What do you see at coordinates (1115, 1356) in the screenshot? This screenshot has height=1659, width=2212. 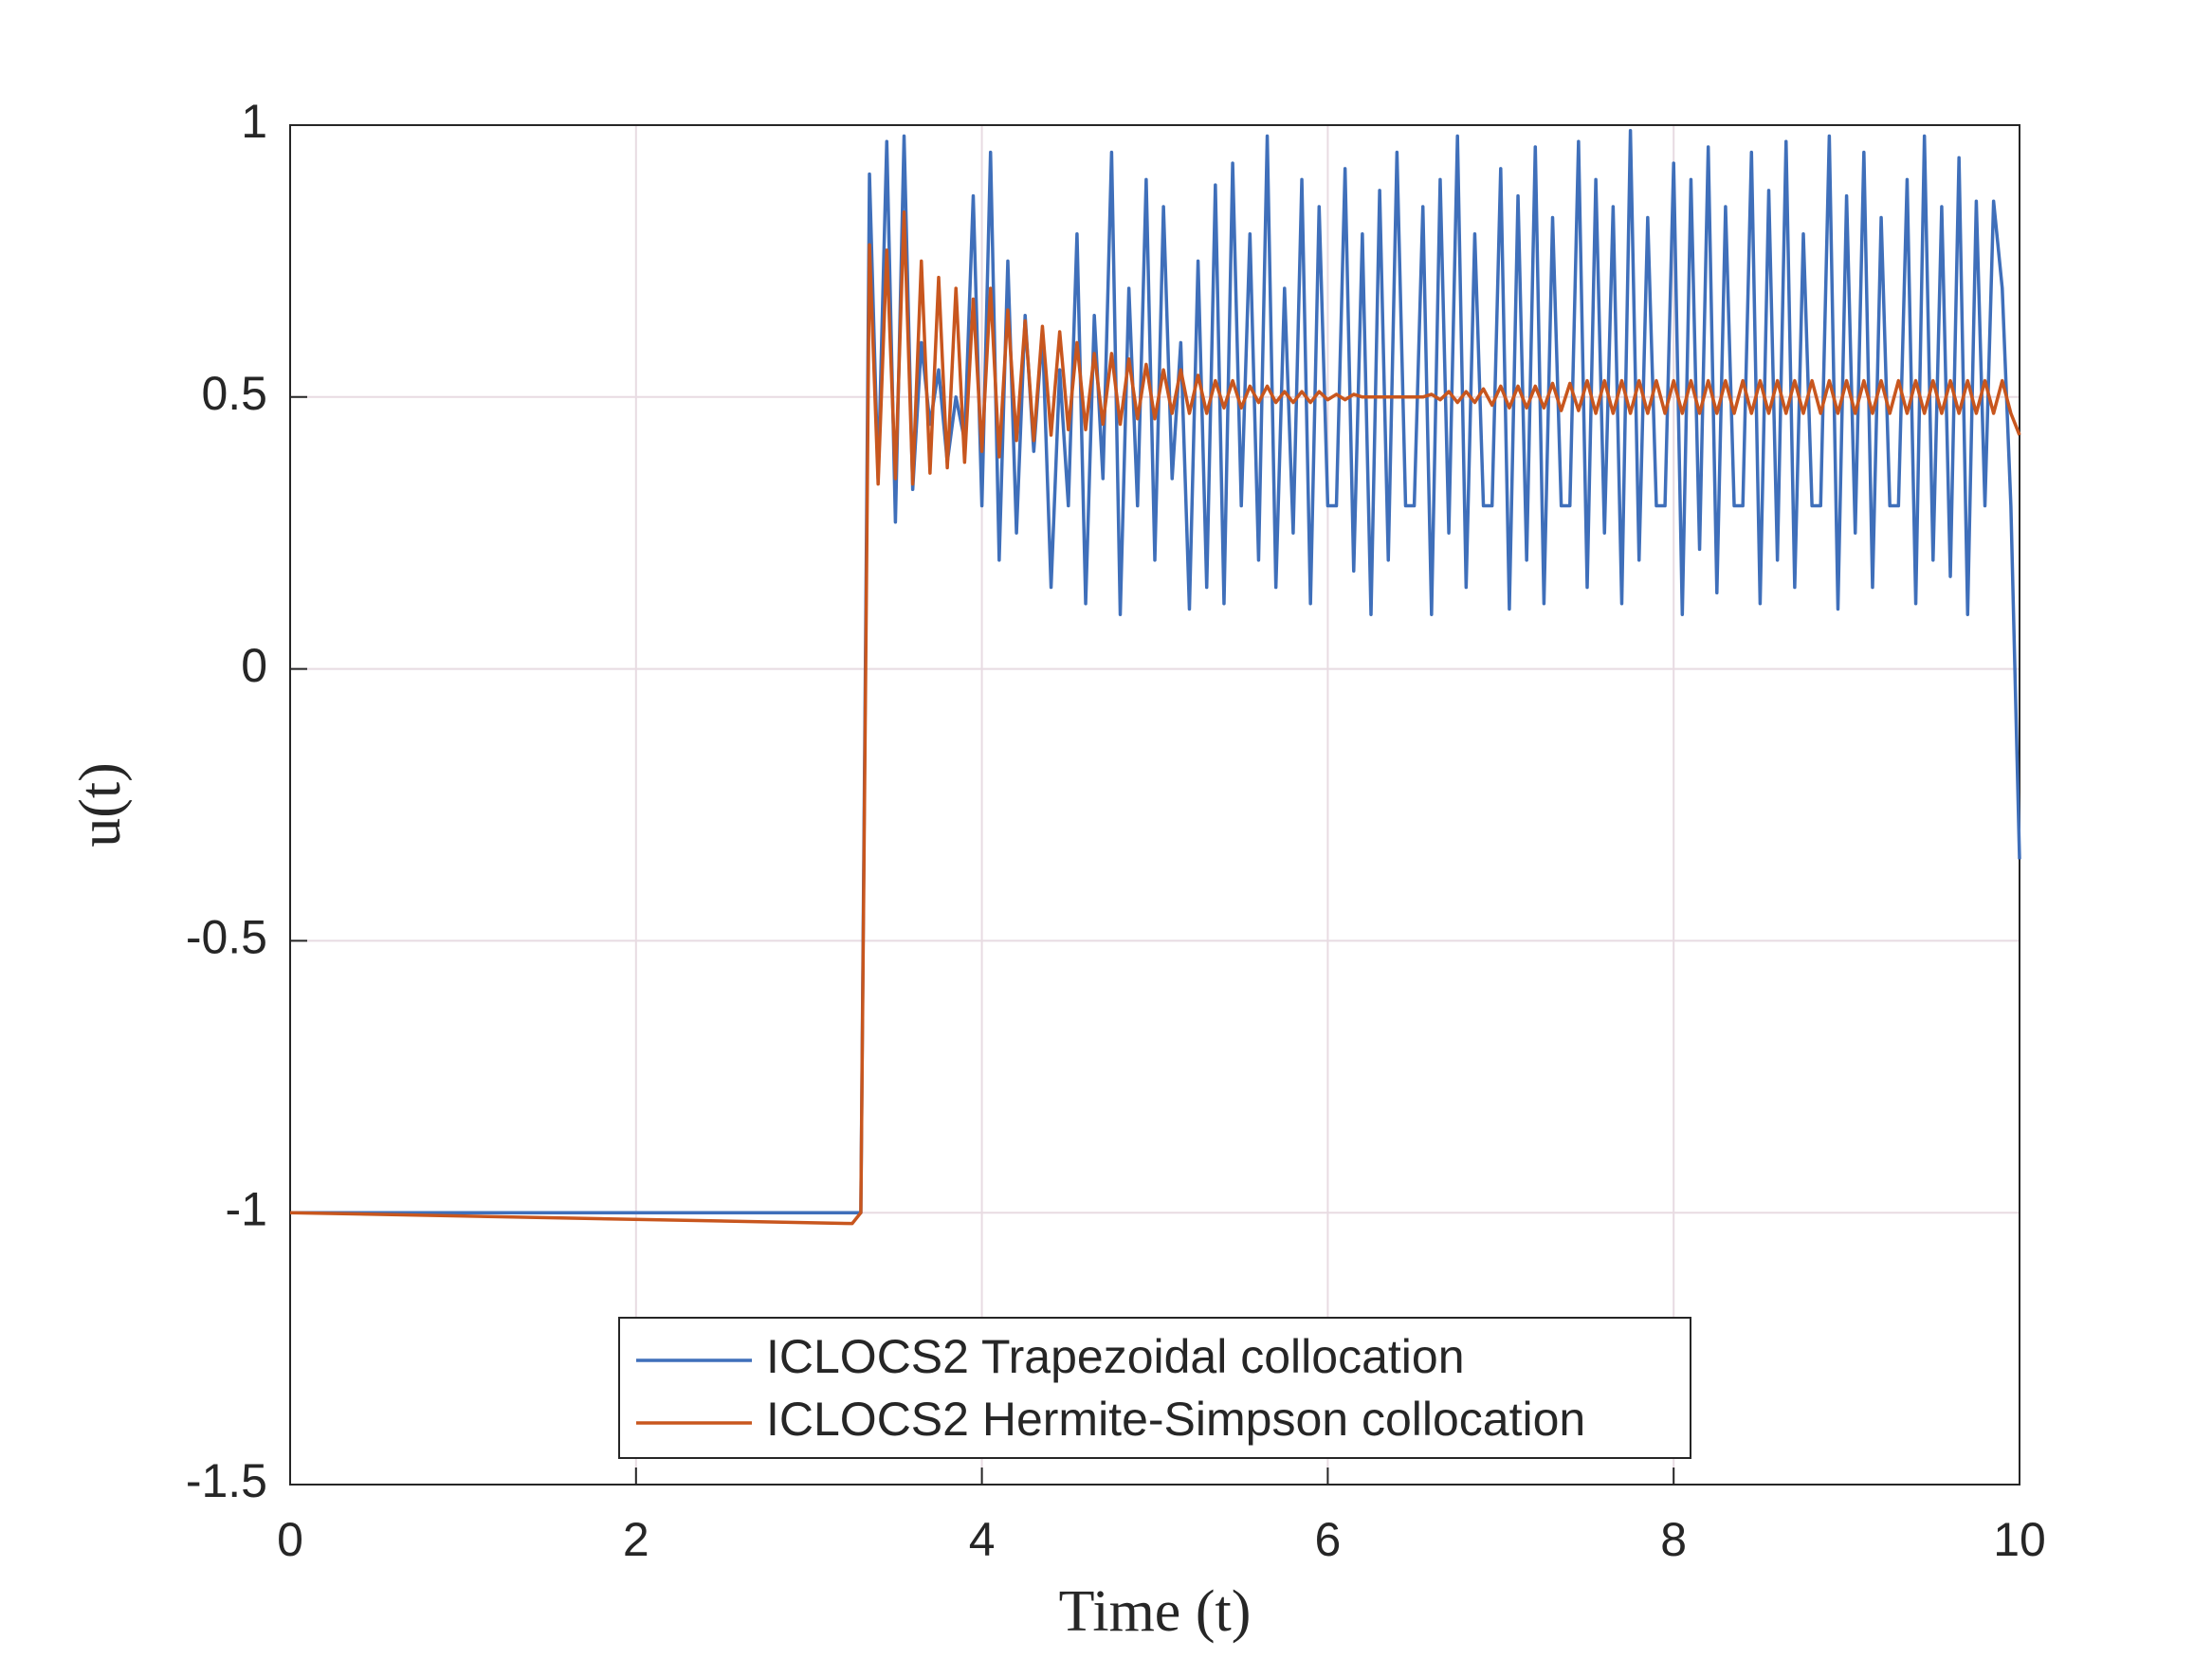 I see `legend-label: ICLOCS2 Trapezoidal collocation` at bounding box center [1115, 1356].